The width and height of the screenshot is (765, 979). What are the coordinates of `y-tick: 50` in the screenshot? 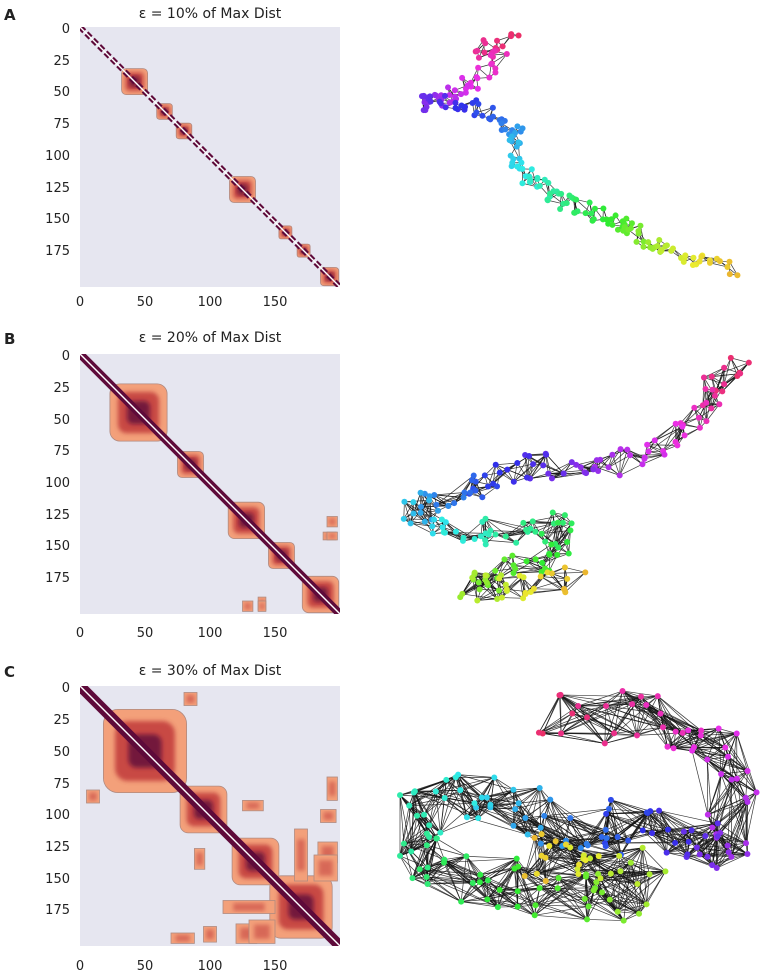 It's located at (61, 752).